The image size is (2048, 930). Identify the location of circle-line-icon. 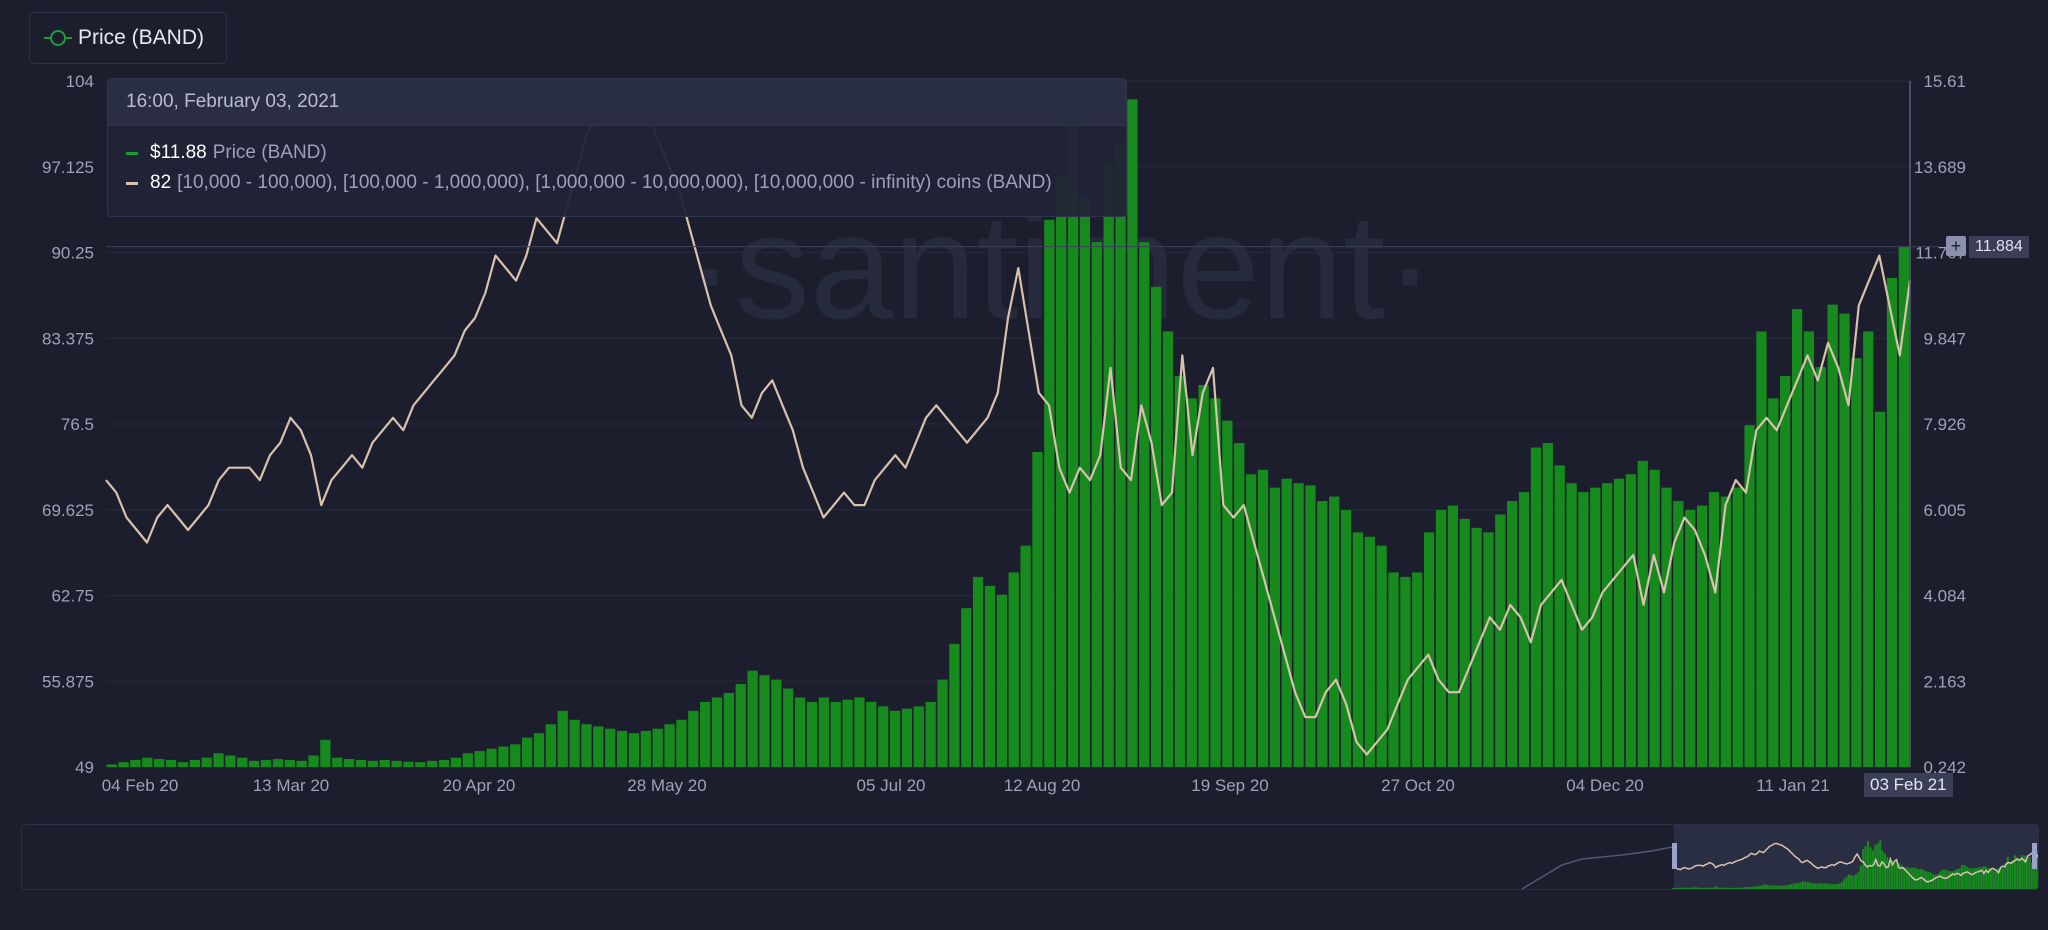
(58, 38).